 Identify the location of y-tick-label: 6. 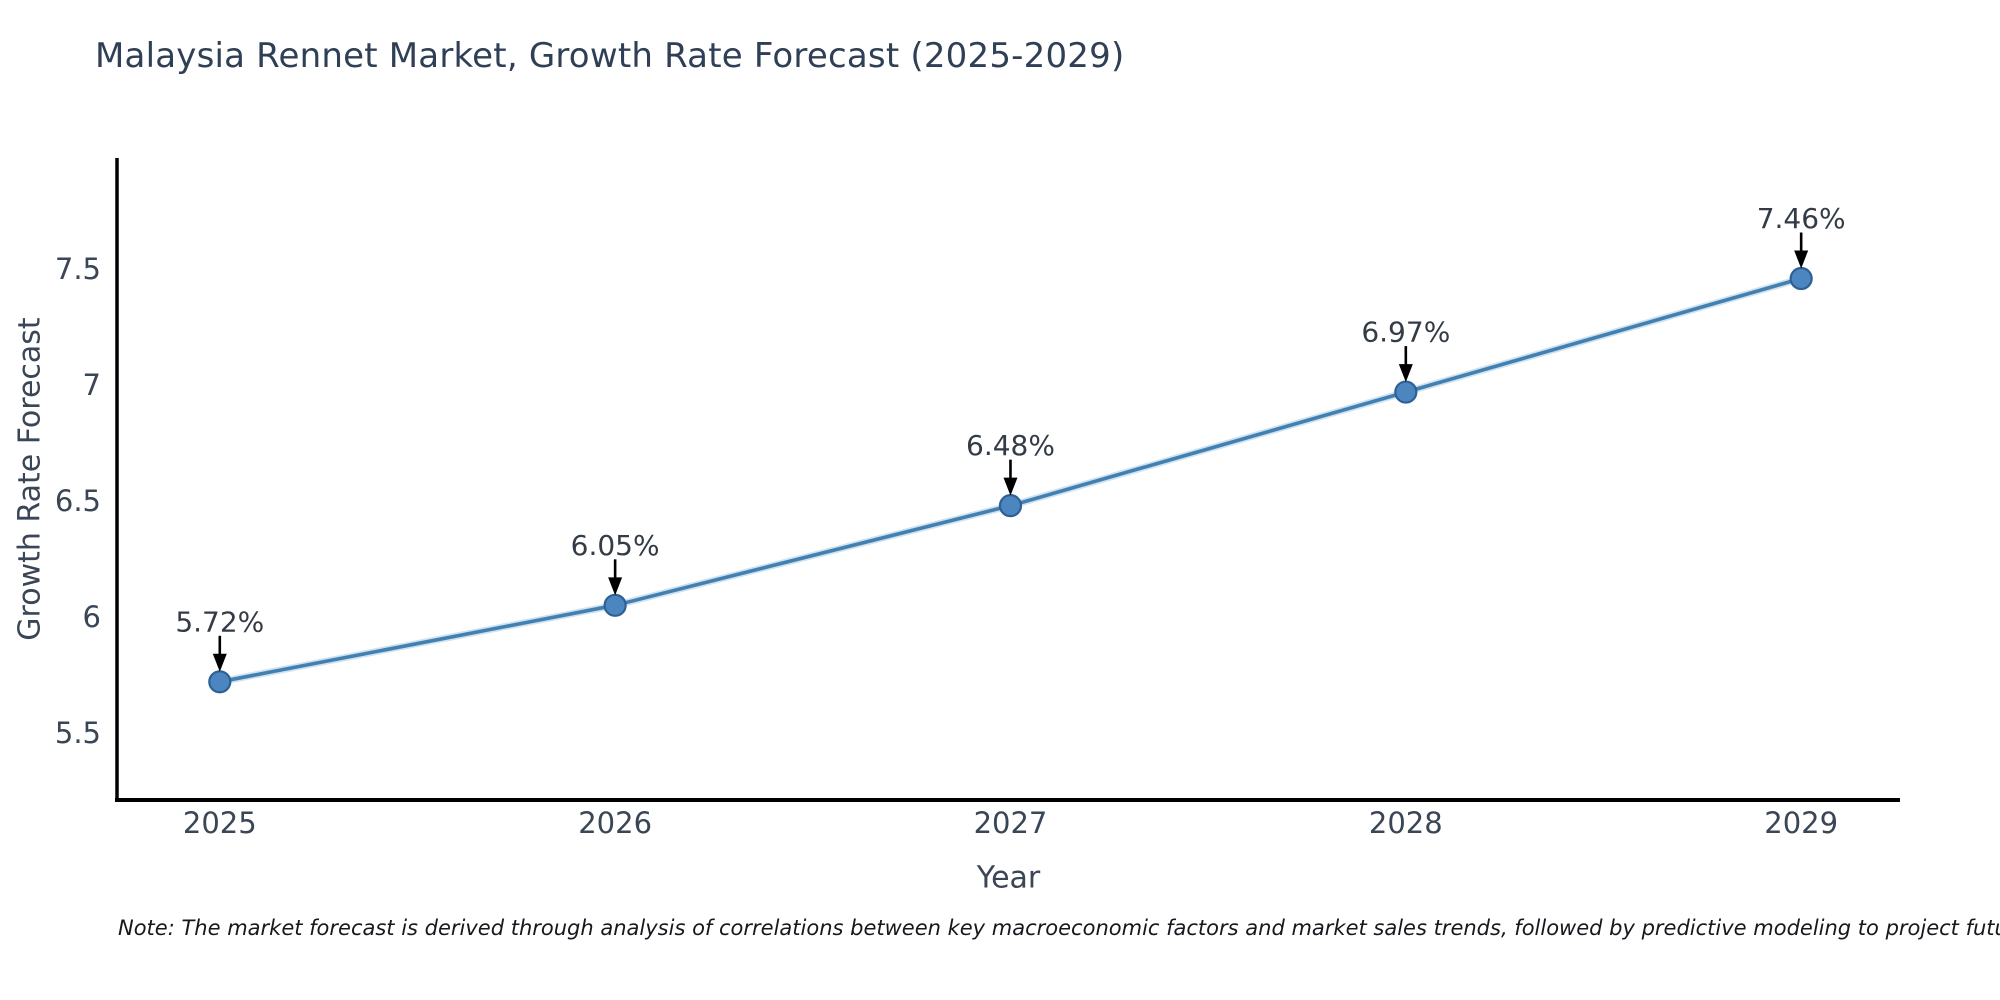
(92, 617).